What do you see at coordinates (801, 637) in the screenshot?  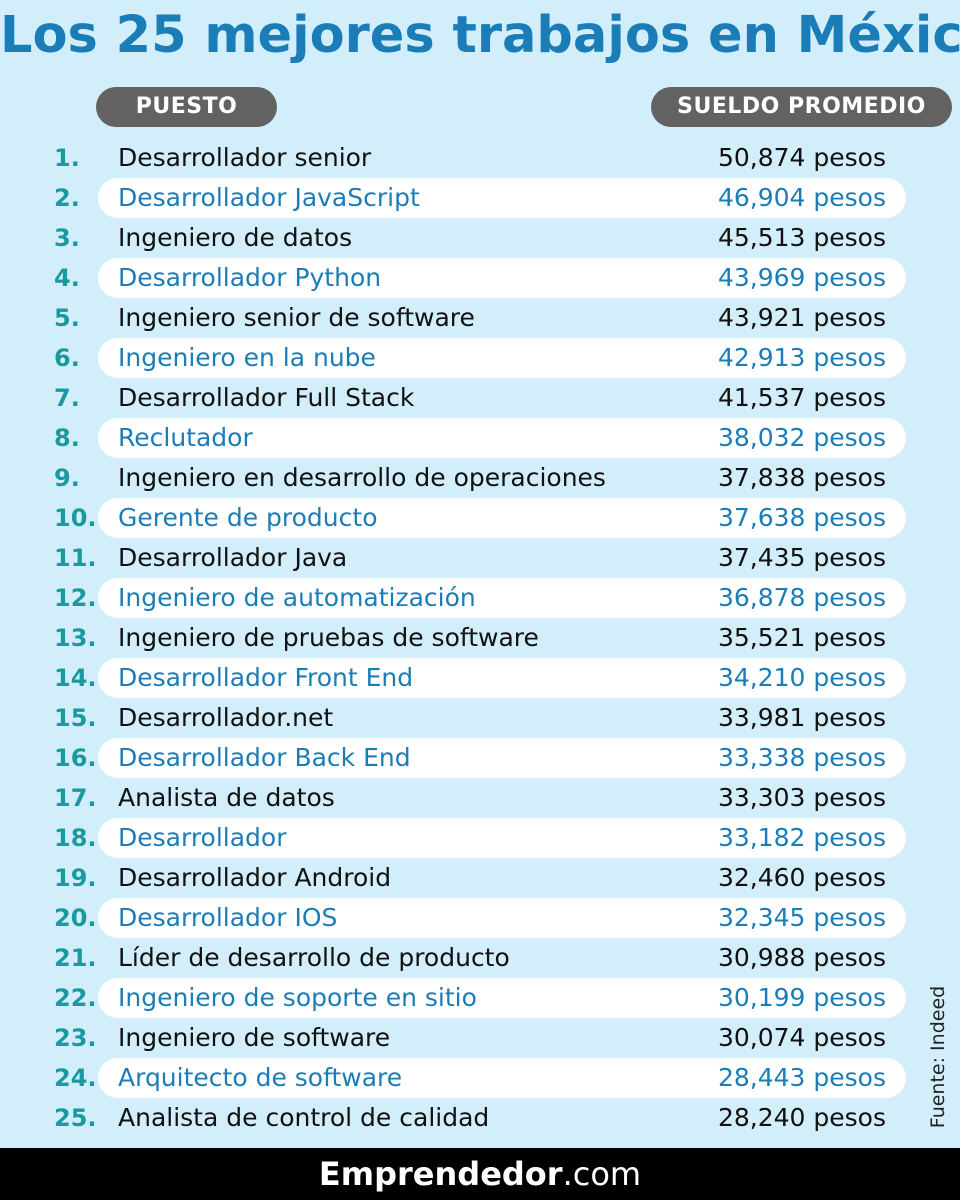 I see `average-salary: 35,521 pesos` at bounding box center [801, 637].